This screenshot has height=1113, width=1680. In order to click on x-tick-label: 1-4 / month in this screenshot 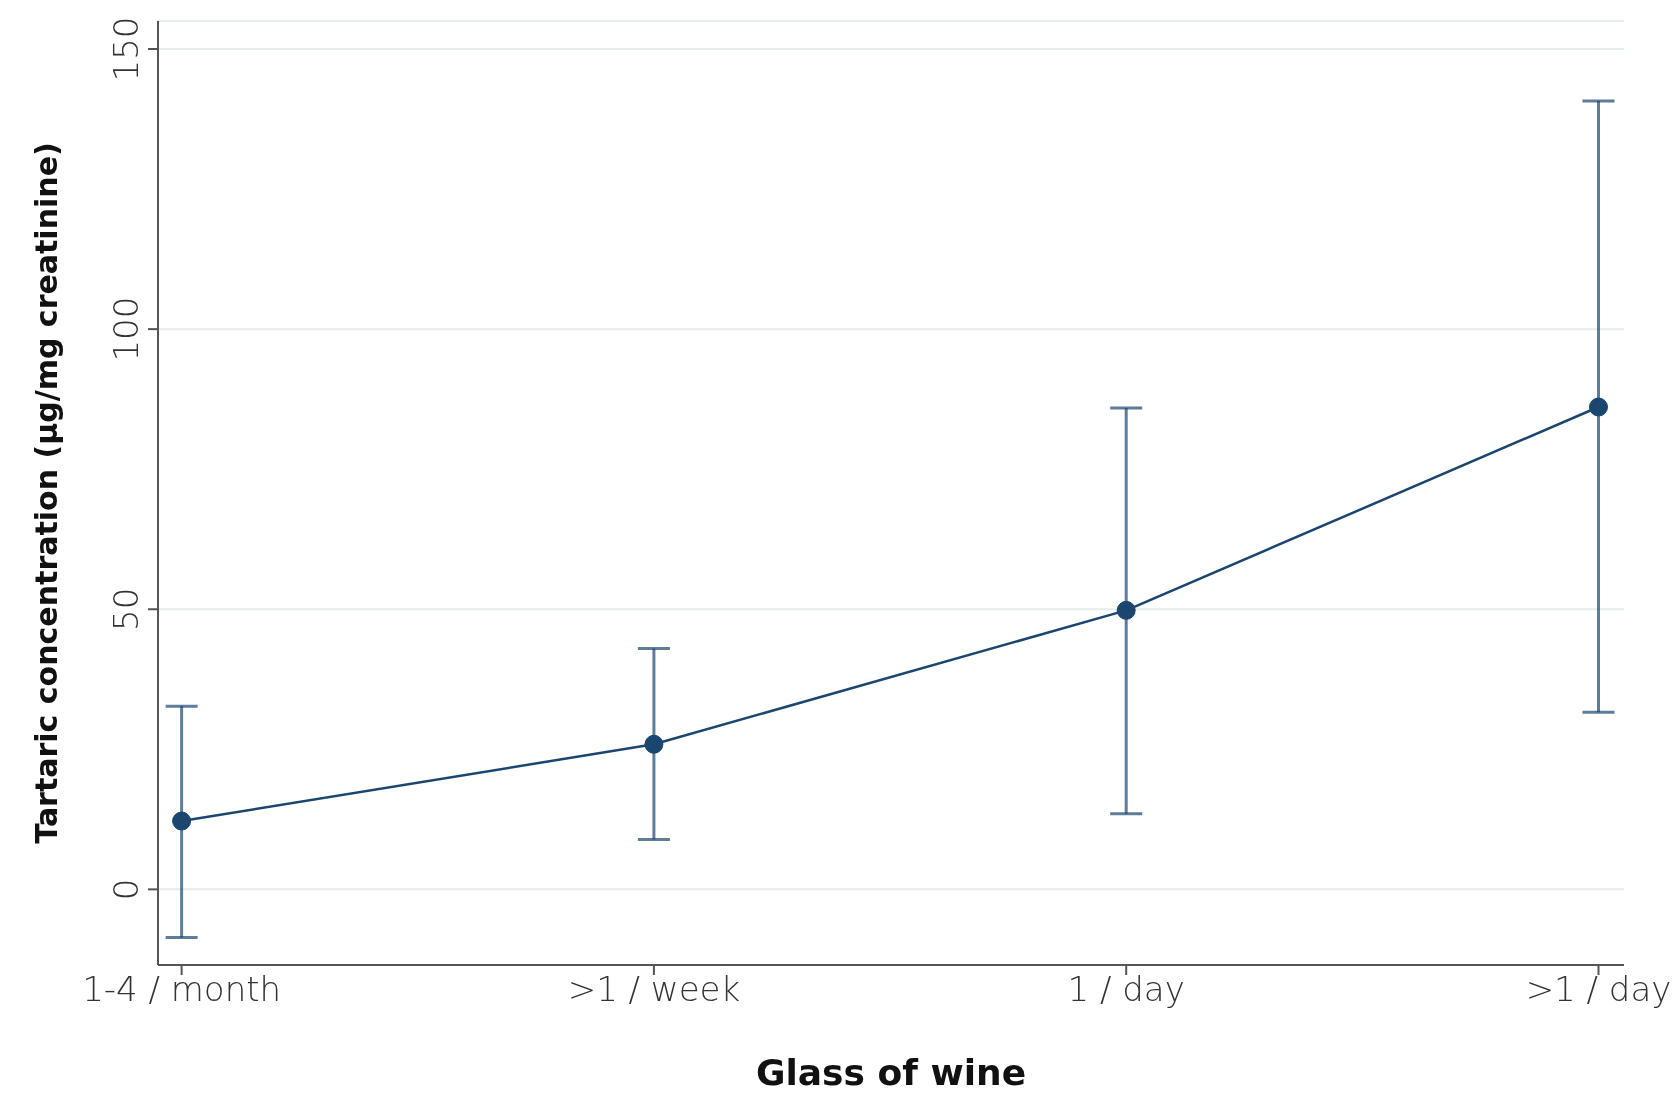, I will do `click(182, 989)`.